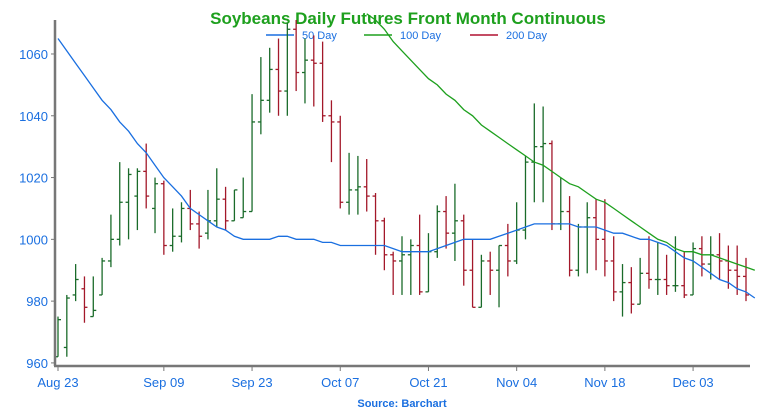 The image size is (759, 420). I want to click on x-tick-label: Oct 21, so click(428, 382).